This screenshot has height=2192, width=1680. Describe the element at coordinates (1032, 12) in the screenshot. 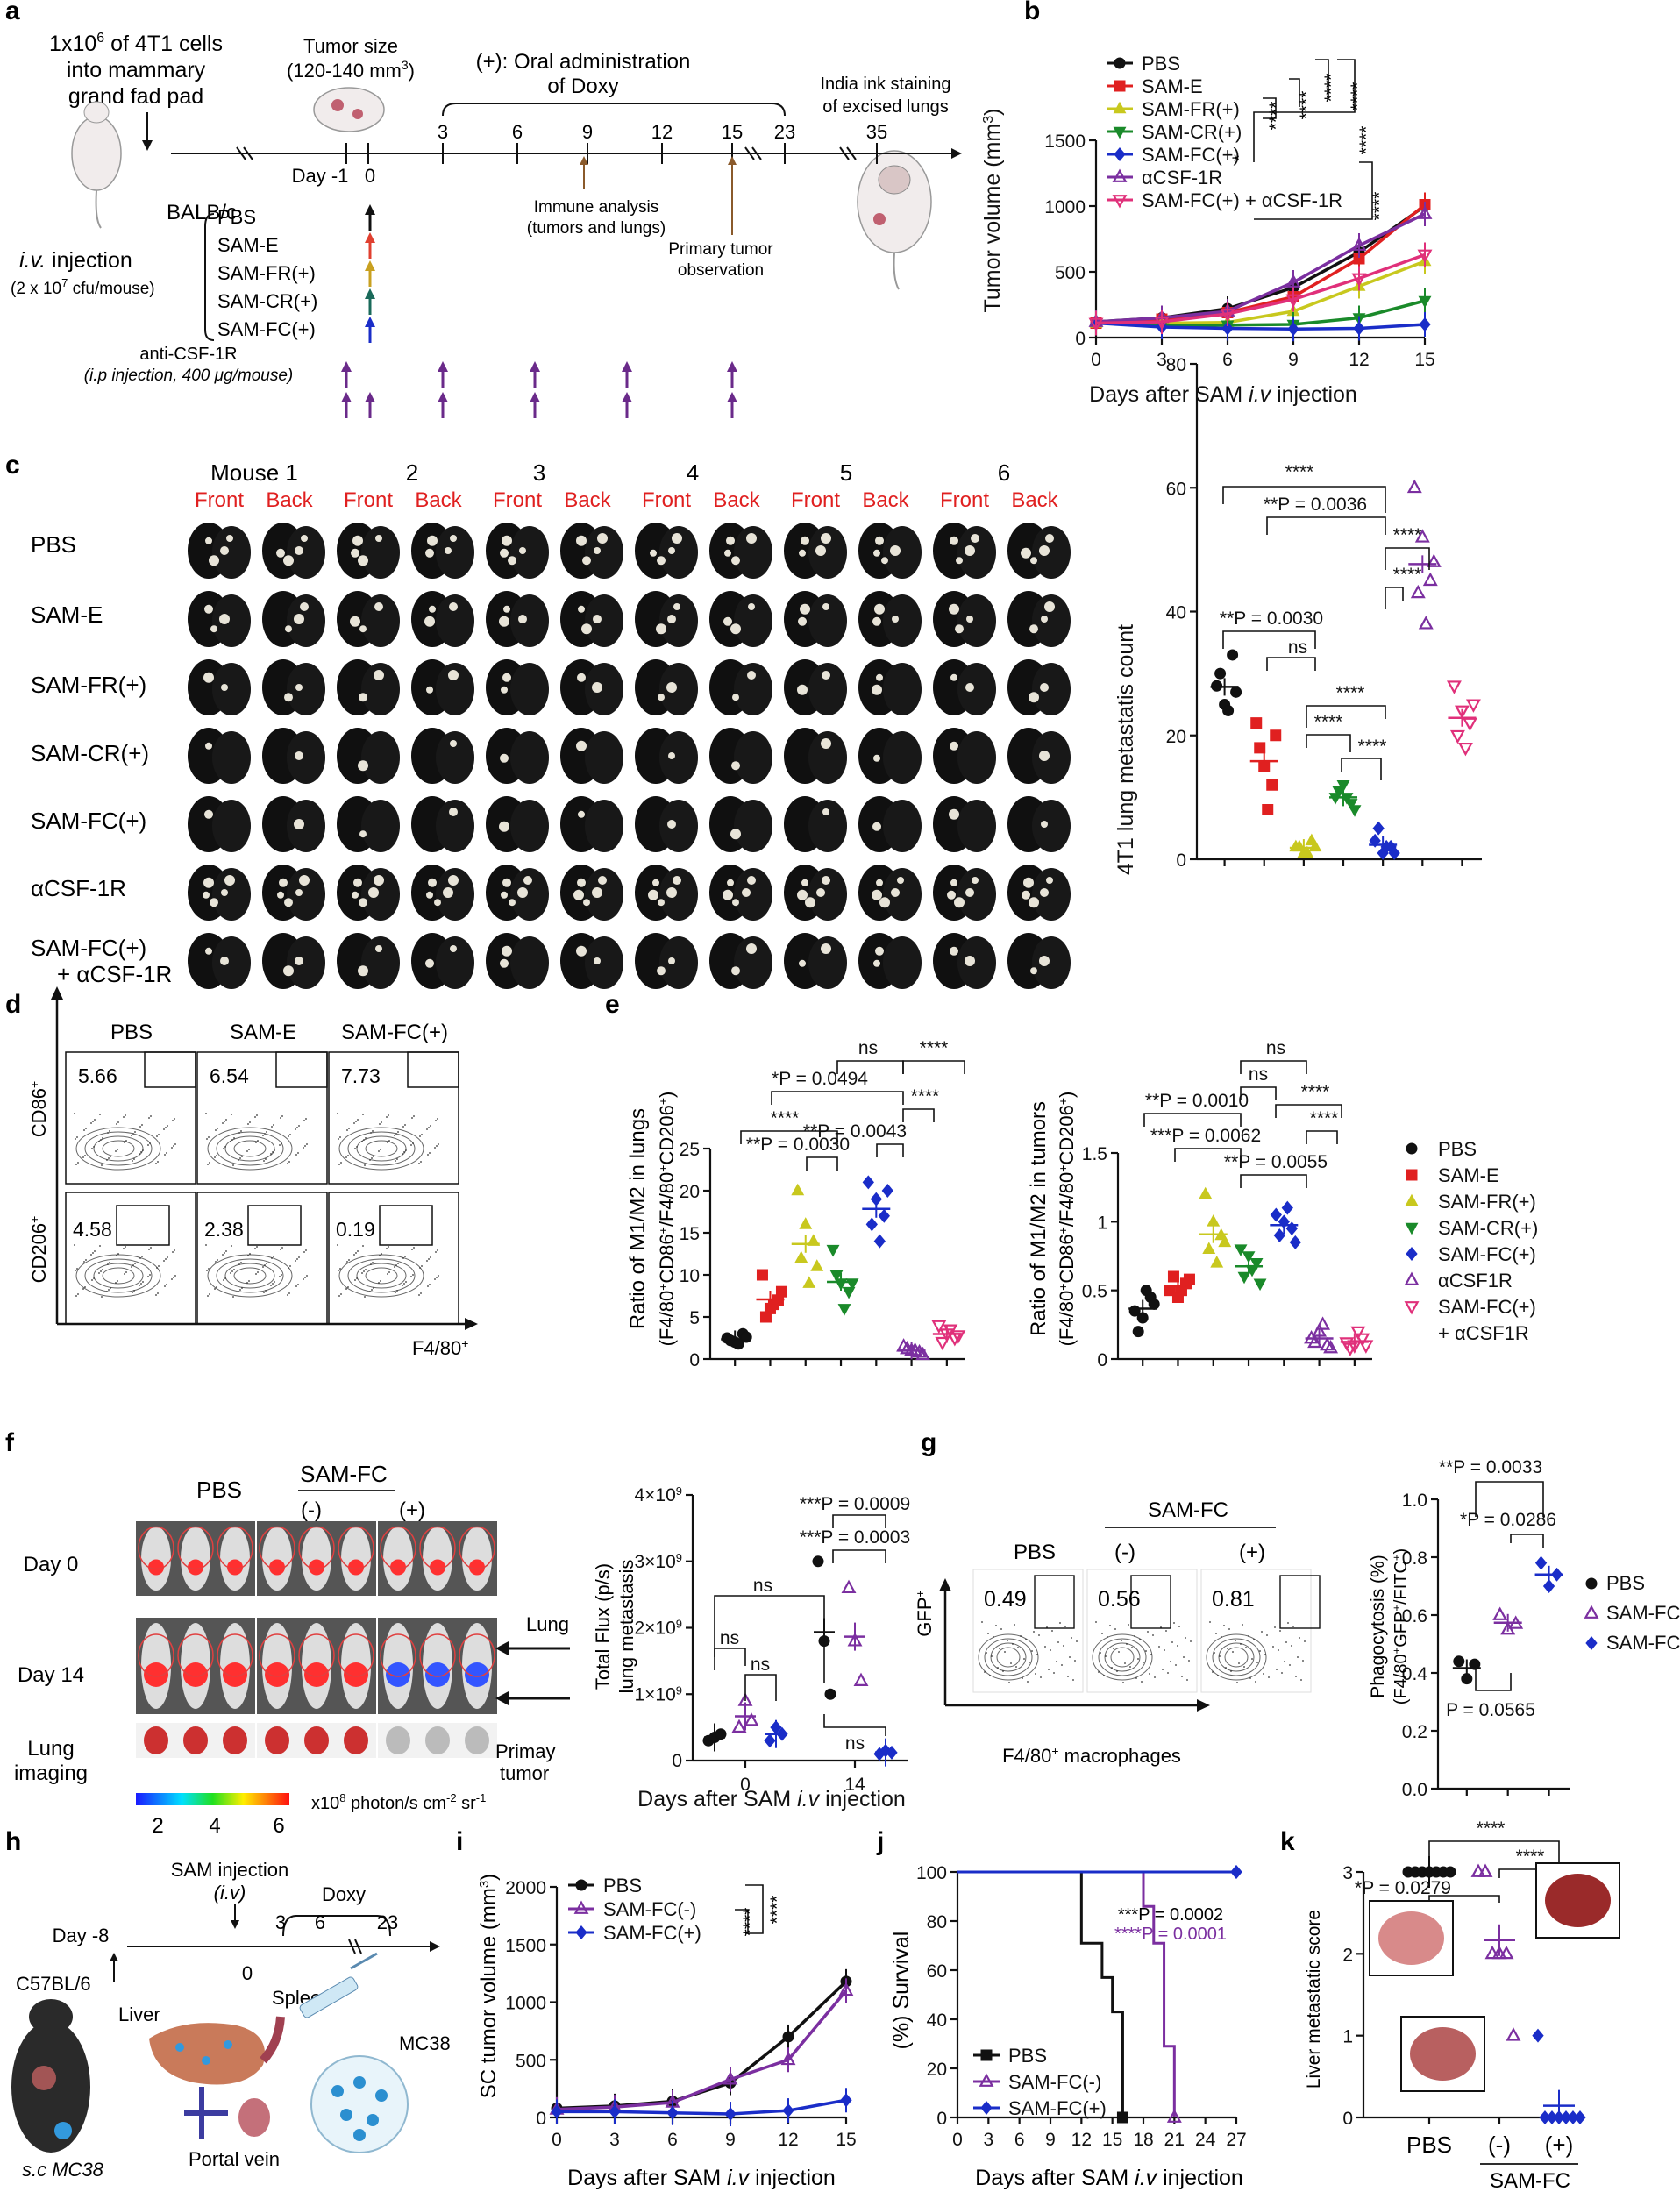

I see `panel-letter-b: b` at that location.